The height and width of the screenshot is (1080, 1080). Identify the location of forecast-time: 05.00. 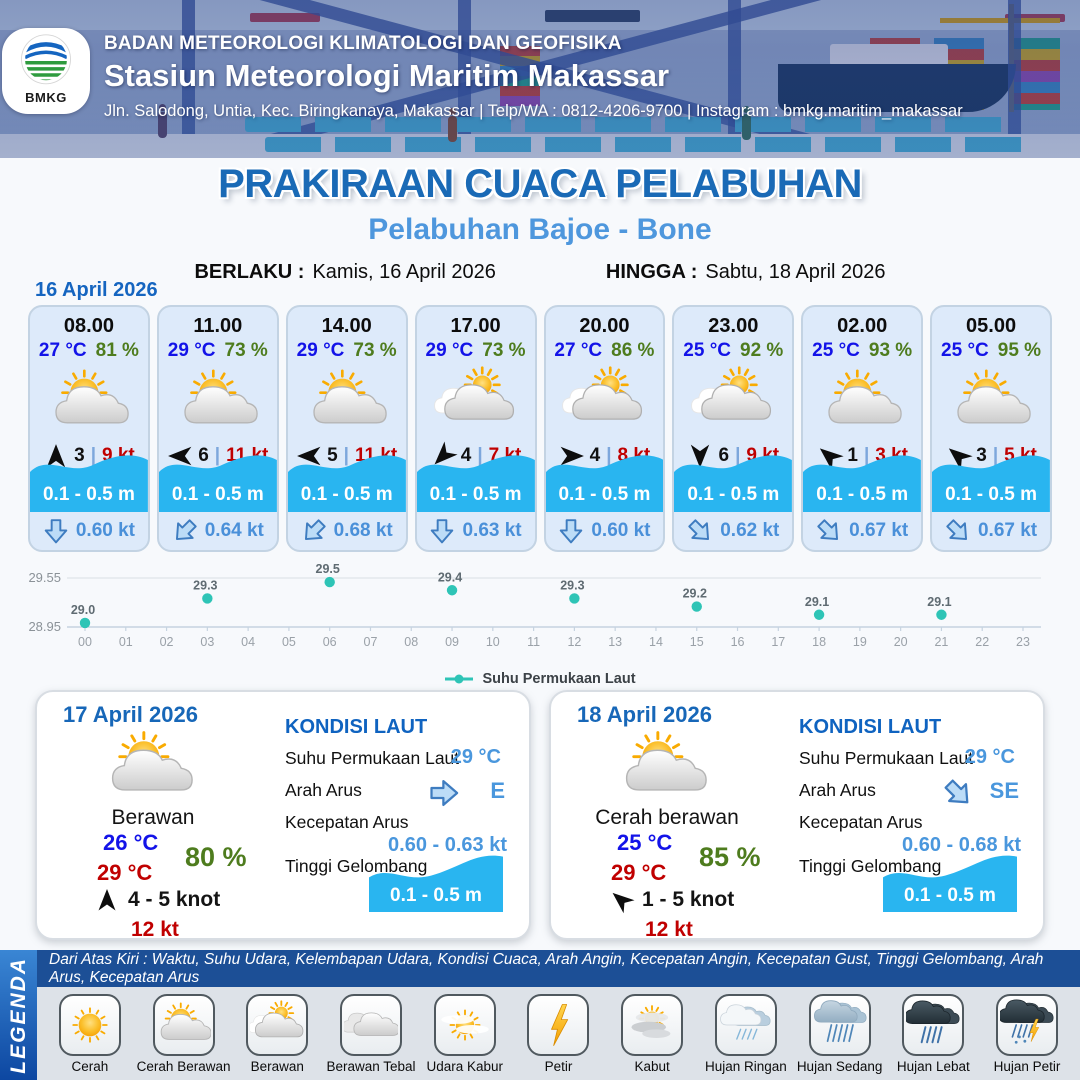
(991, 326).